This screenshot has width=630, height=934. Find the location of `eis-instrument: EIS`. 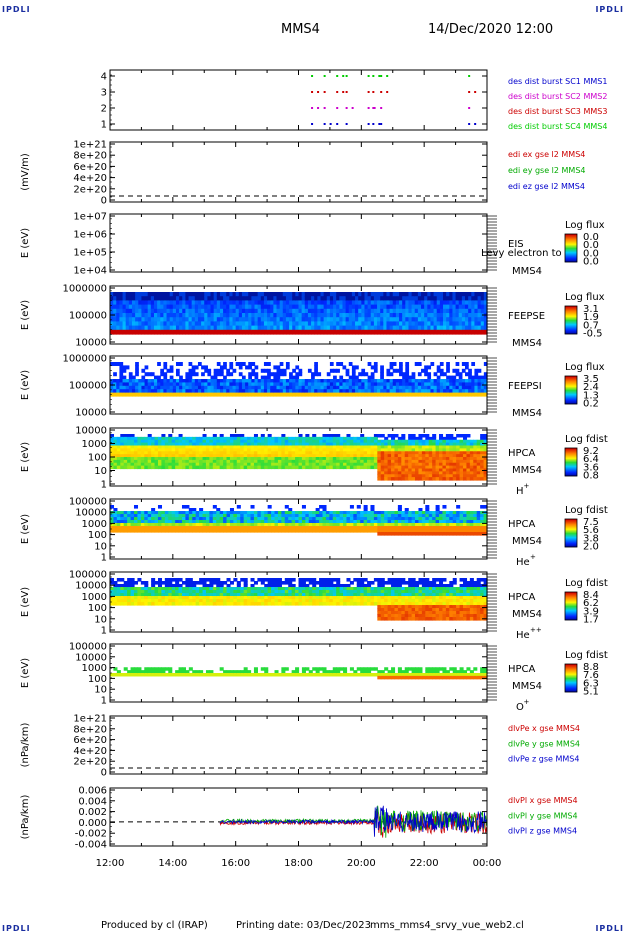

eis-instrument: EIS is located at coordinates (516, 244).